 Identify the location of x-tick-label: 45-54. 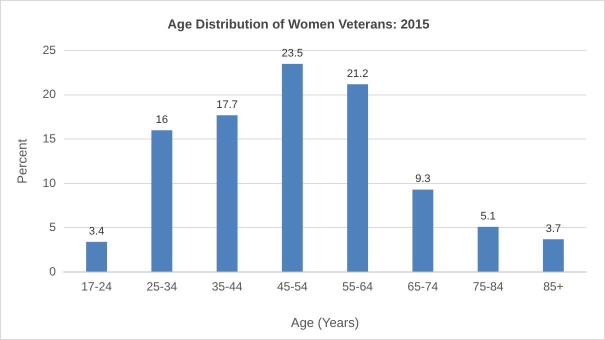
(292, 287).